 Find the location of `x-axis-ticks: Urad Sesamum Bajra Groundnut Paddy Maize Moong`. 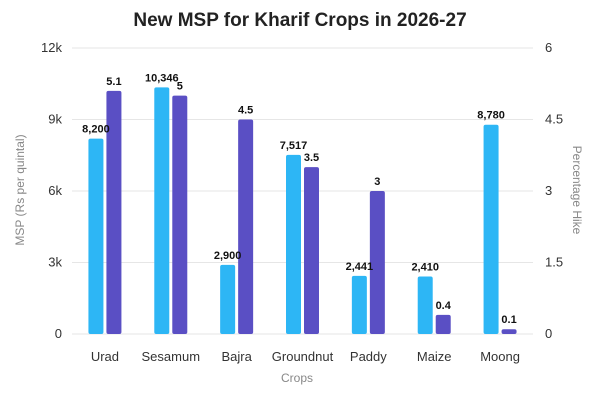

x-axis-ticks: Urad Sesamum Bajra Groundnut Paddy Maize Moong is located at coordinates (305, 356).